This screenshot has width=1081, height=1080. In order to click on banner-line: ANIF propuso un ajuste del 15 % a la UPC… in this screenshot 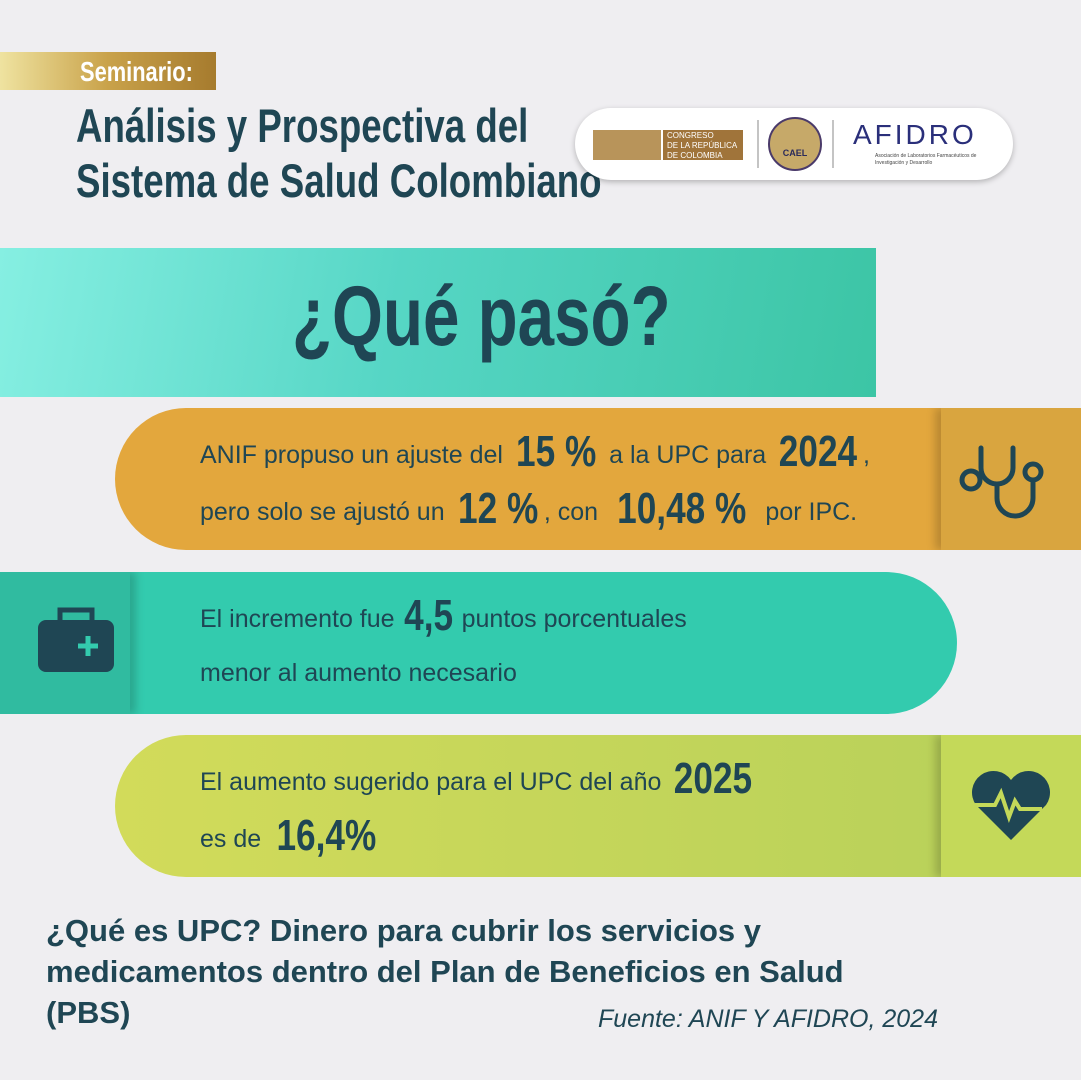, I will do `click(535, 453)`.